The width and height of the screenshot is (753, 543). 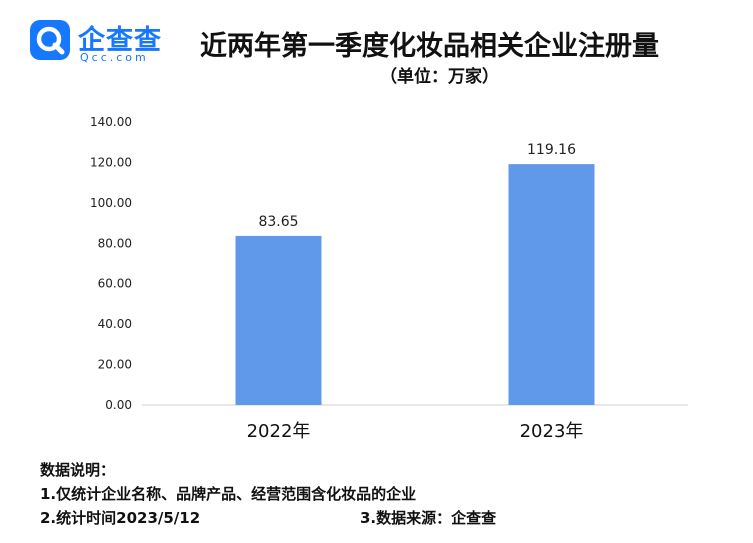 I want to click on notes-source: 3.数据来源：企查查, so click(x=428, y=518).